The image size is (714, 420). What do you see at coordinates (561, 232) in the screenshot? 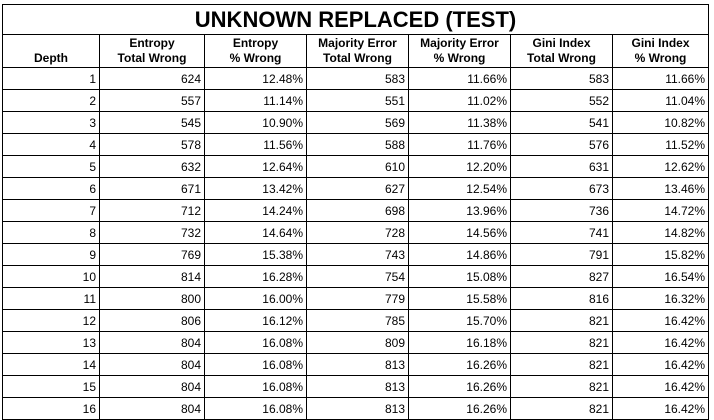
I see `cell-gini-total: 741` at bounding box center [561, 232].